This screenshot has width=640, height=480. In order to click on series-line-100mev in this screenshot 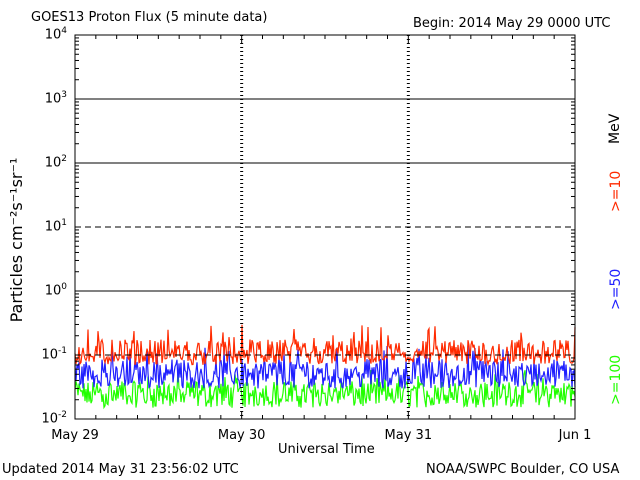, I will do `click(325, 389)`.